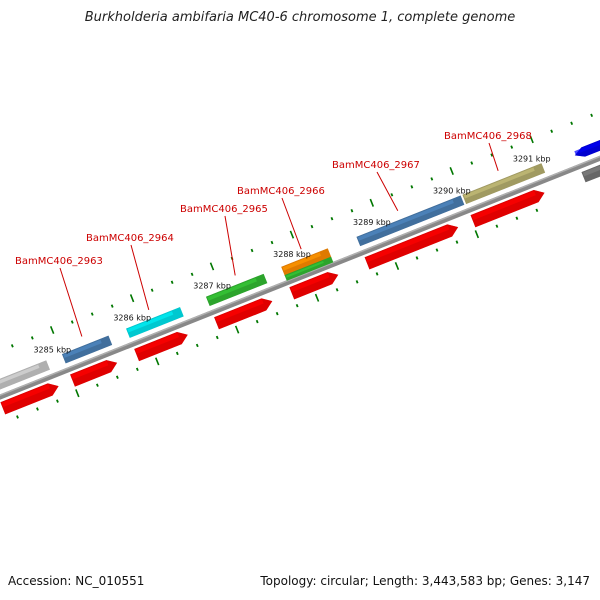 The height and width of the screenshot is (600, 600). I want to click on gene-label: BamMC406_2963, so click(59, 261).